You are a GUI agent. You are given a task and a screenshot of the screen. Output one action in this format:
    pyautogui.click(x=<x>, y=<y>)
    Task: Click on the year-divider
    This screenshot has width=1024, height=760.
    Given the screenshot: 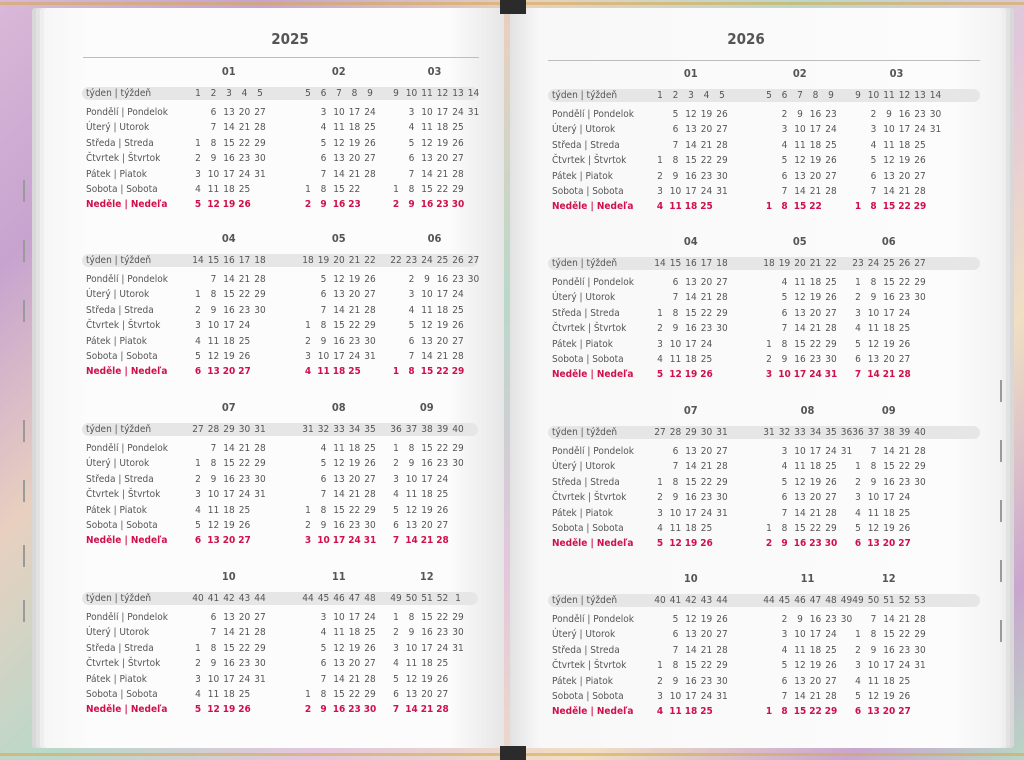 What is the action you would take?
    pyautogui.click(x=764, y=60)
    